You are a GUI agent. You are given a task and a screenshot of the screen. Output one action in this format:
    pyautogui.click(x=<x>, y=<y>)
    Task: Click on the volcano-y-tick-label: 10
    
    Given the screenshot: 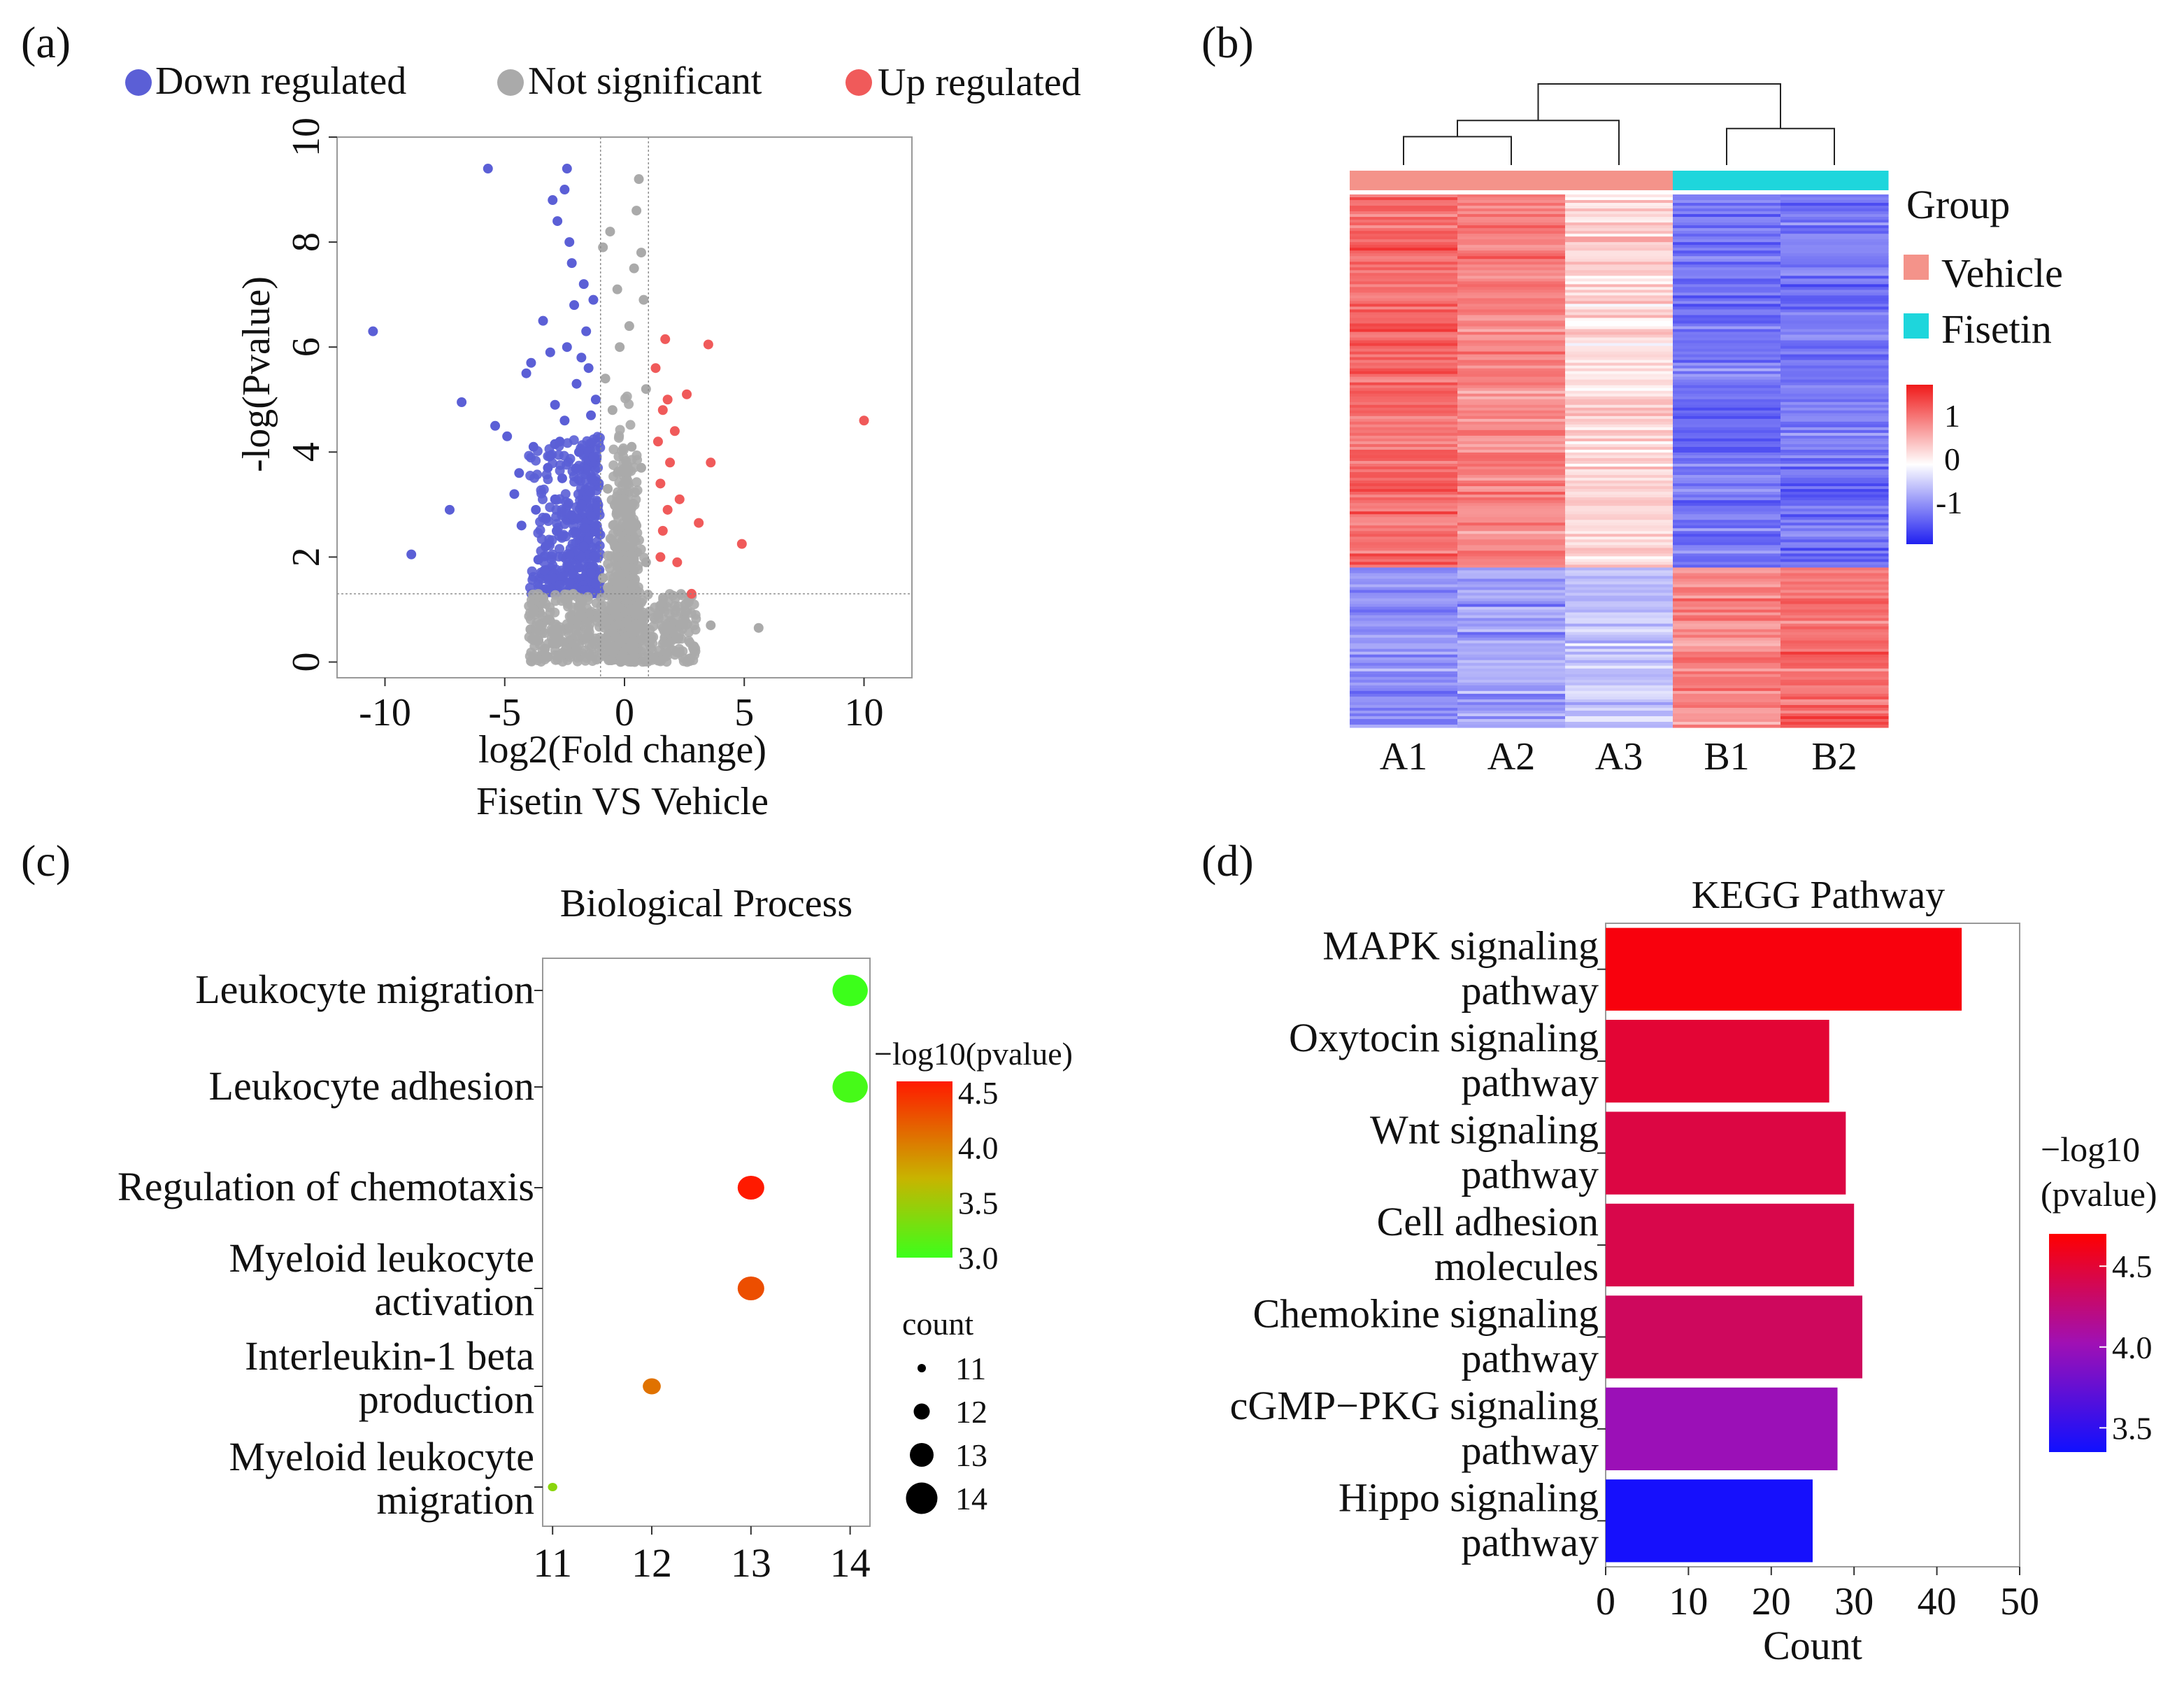 What is the action you would take?
    pyautogui.click(x=306, y=137)
    